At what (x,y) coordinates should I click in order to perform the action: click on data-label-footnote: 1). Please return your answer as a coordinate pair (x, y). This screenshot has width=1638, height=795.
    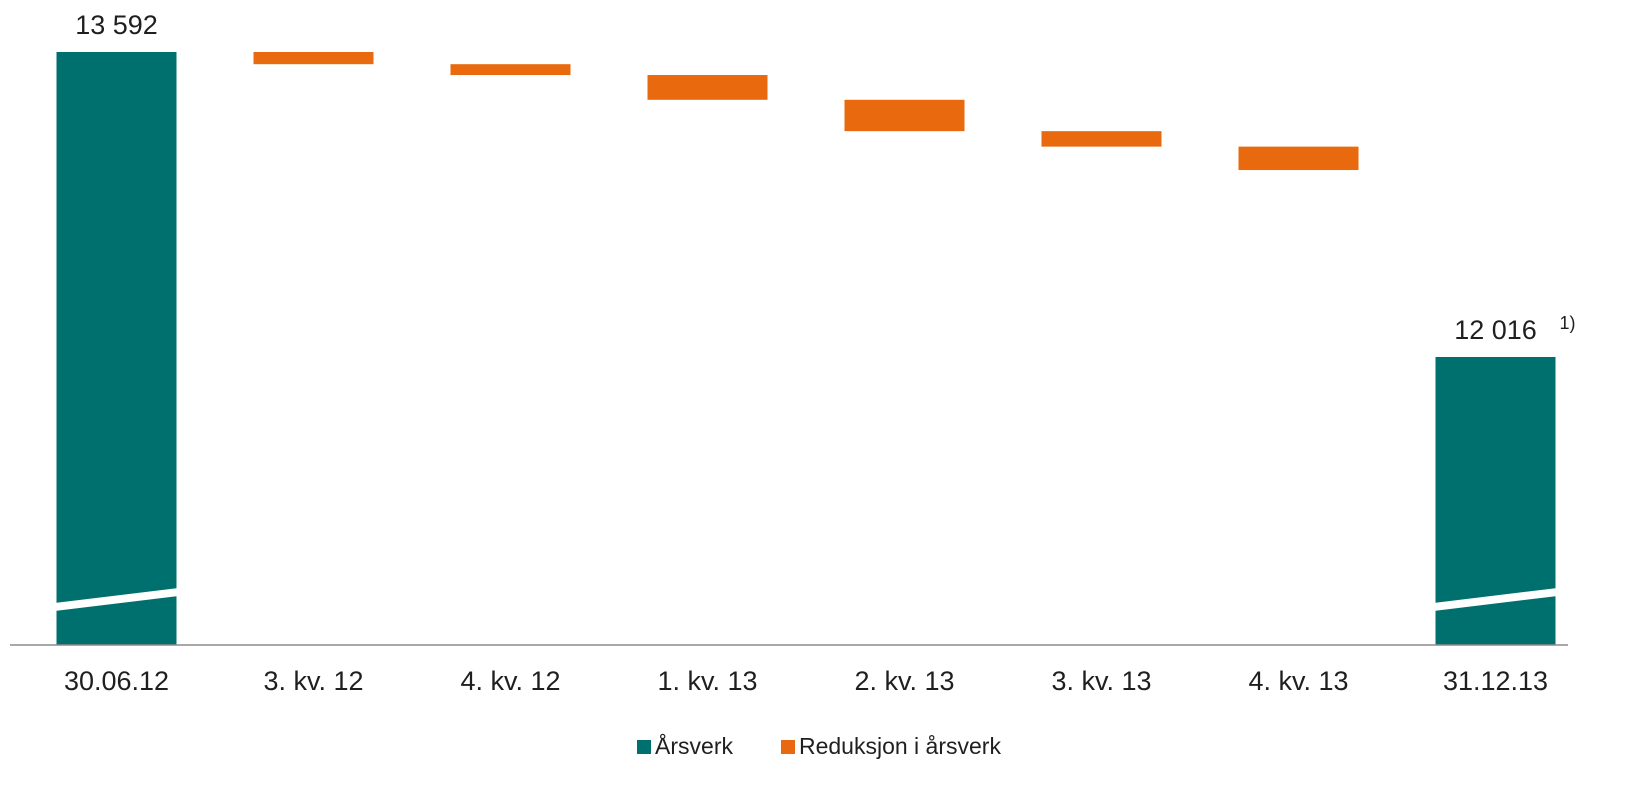
    Looking at the image, I should click on (1567, 323).